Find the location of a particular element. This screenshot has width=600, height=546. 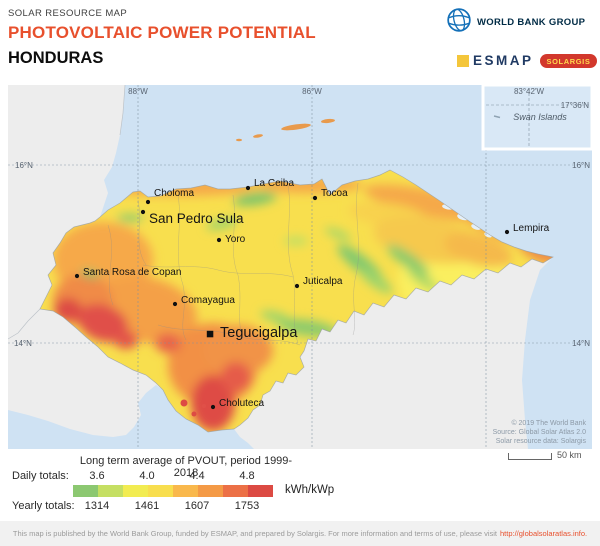

yearly-values: 1314 1461 1607 1753 is located at coordinates (173, 506).